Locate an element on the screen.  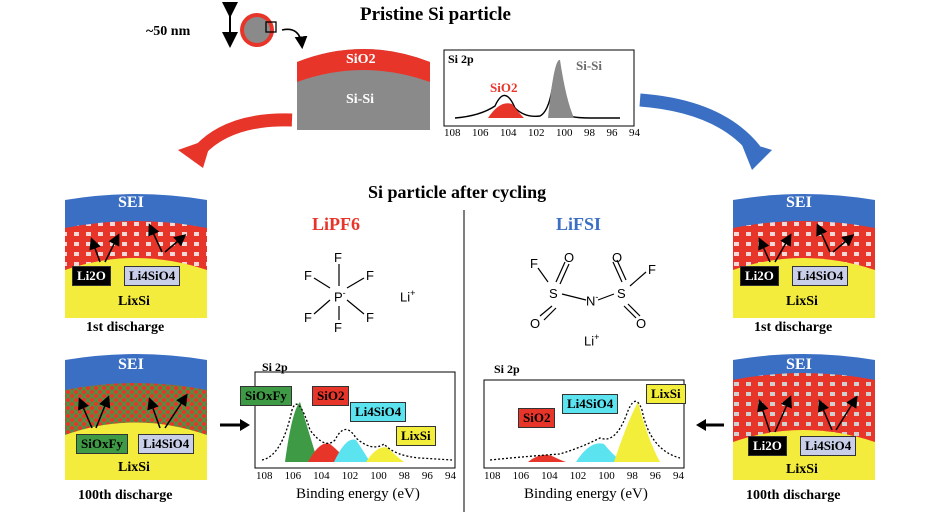
top-spectrum-ticks: 108 106 104 102 100 98 96 94 is located at coordinates (542, 133).